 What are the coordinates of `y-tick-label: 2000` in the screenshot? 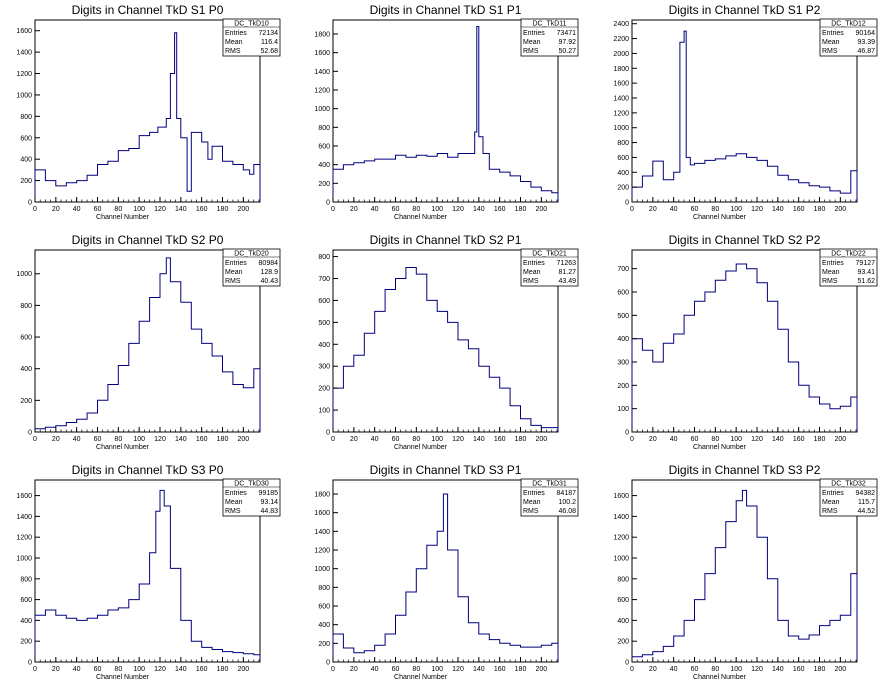 It's located at (621, 54).